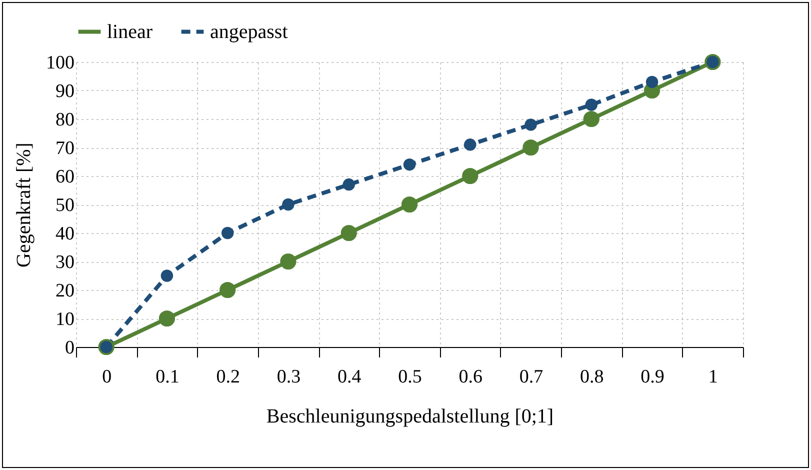  What do you see at coordinates (65, 148) in the screenshot?
I see `y-tick-label: 70` at bounding box center [65, 148].